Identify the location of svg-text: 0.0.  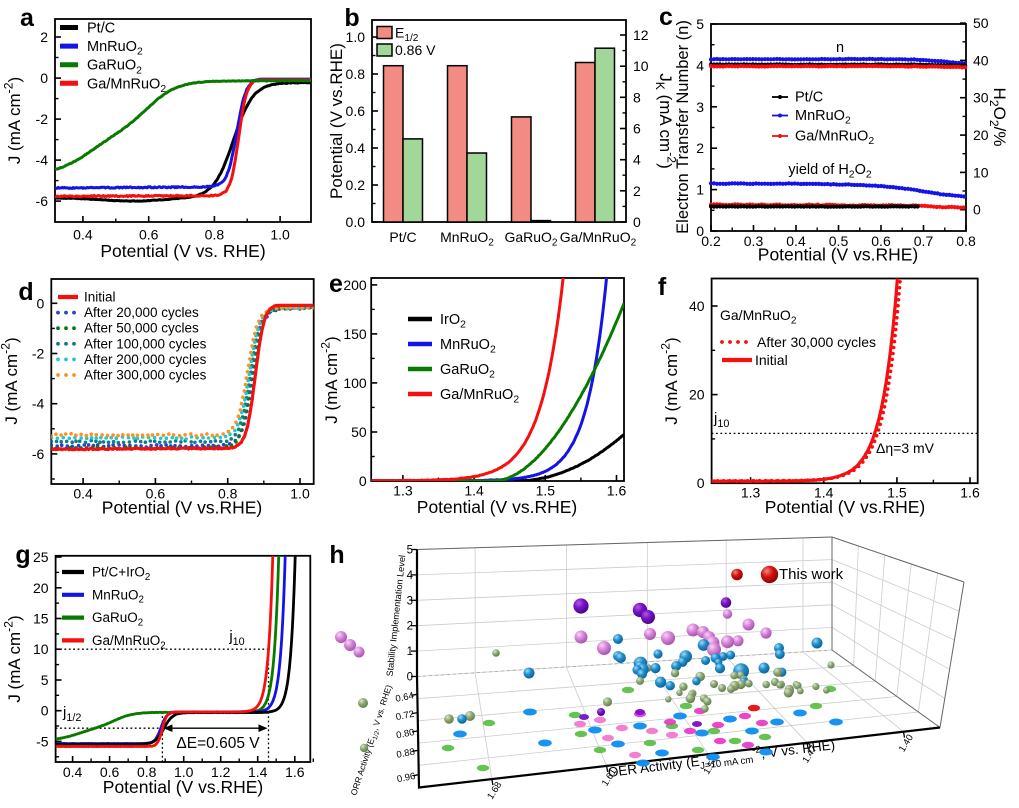
(356, 222).